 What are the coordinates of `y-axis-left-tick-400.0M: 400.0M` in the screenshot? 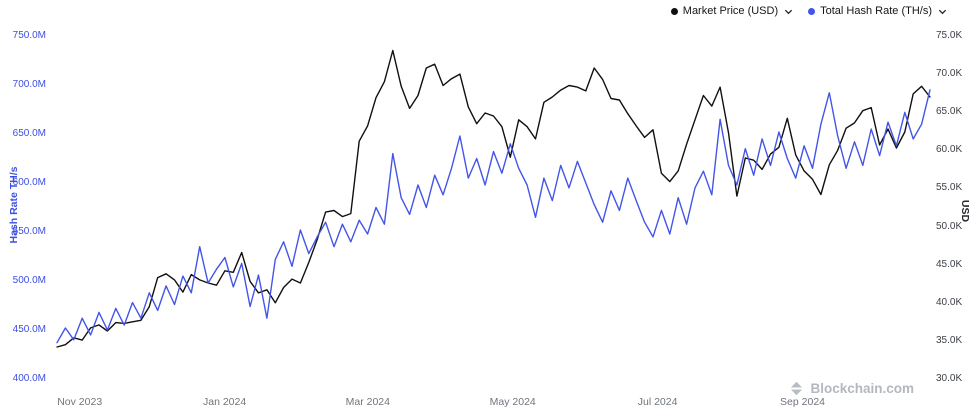 It's located at (29, 378).